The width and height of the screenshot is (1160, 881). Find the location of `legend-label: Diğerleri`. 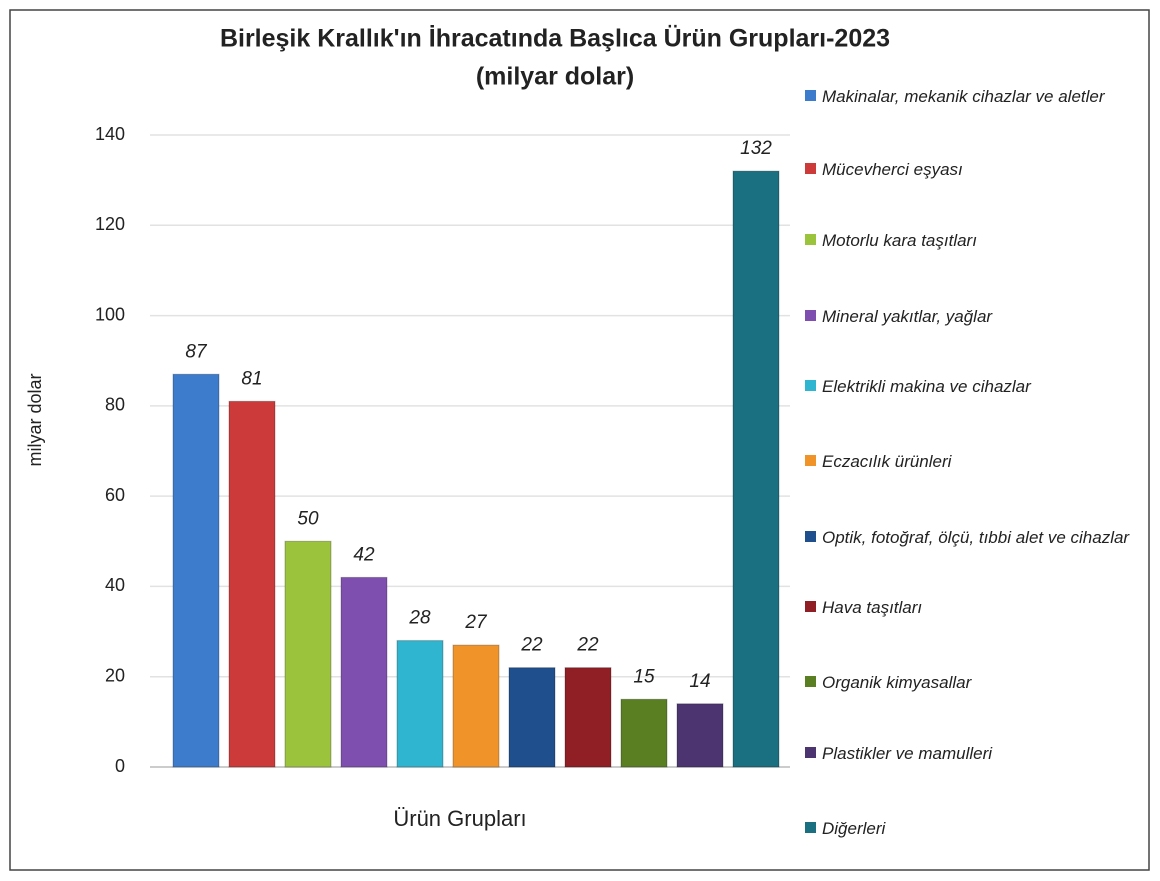

legend-label: Diğerleri is located at coordinates (854, 828).